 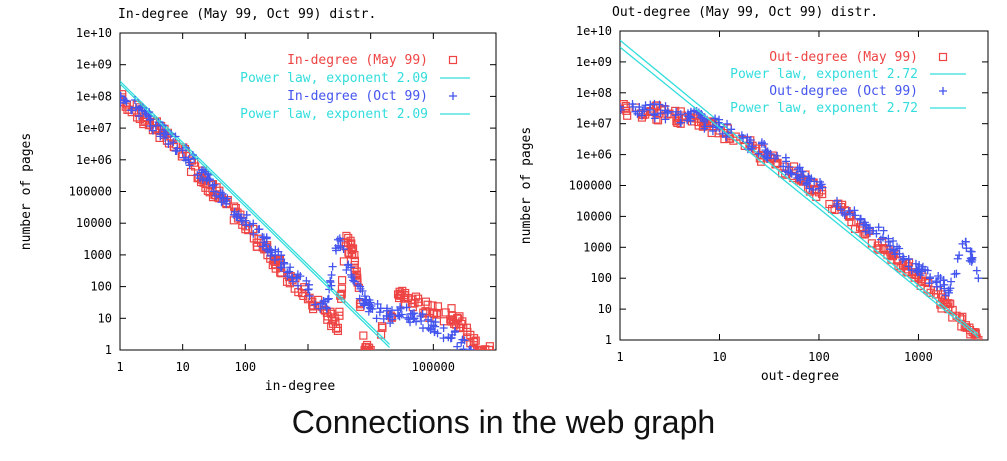 I want to click on legend-label: Out-degree (Oct 99), so click(x=843, y=91).